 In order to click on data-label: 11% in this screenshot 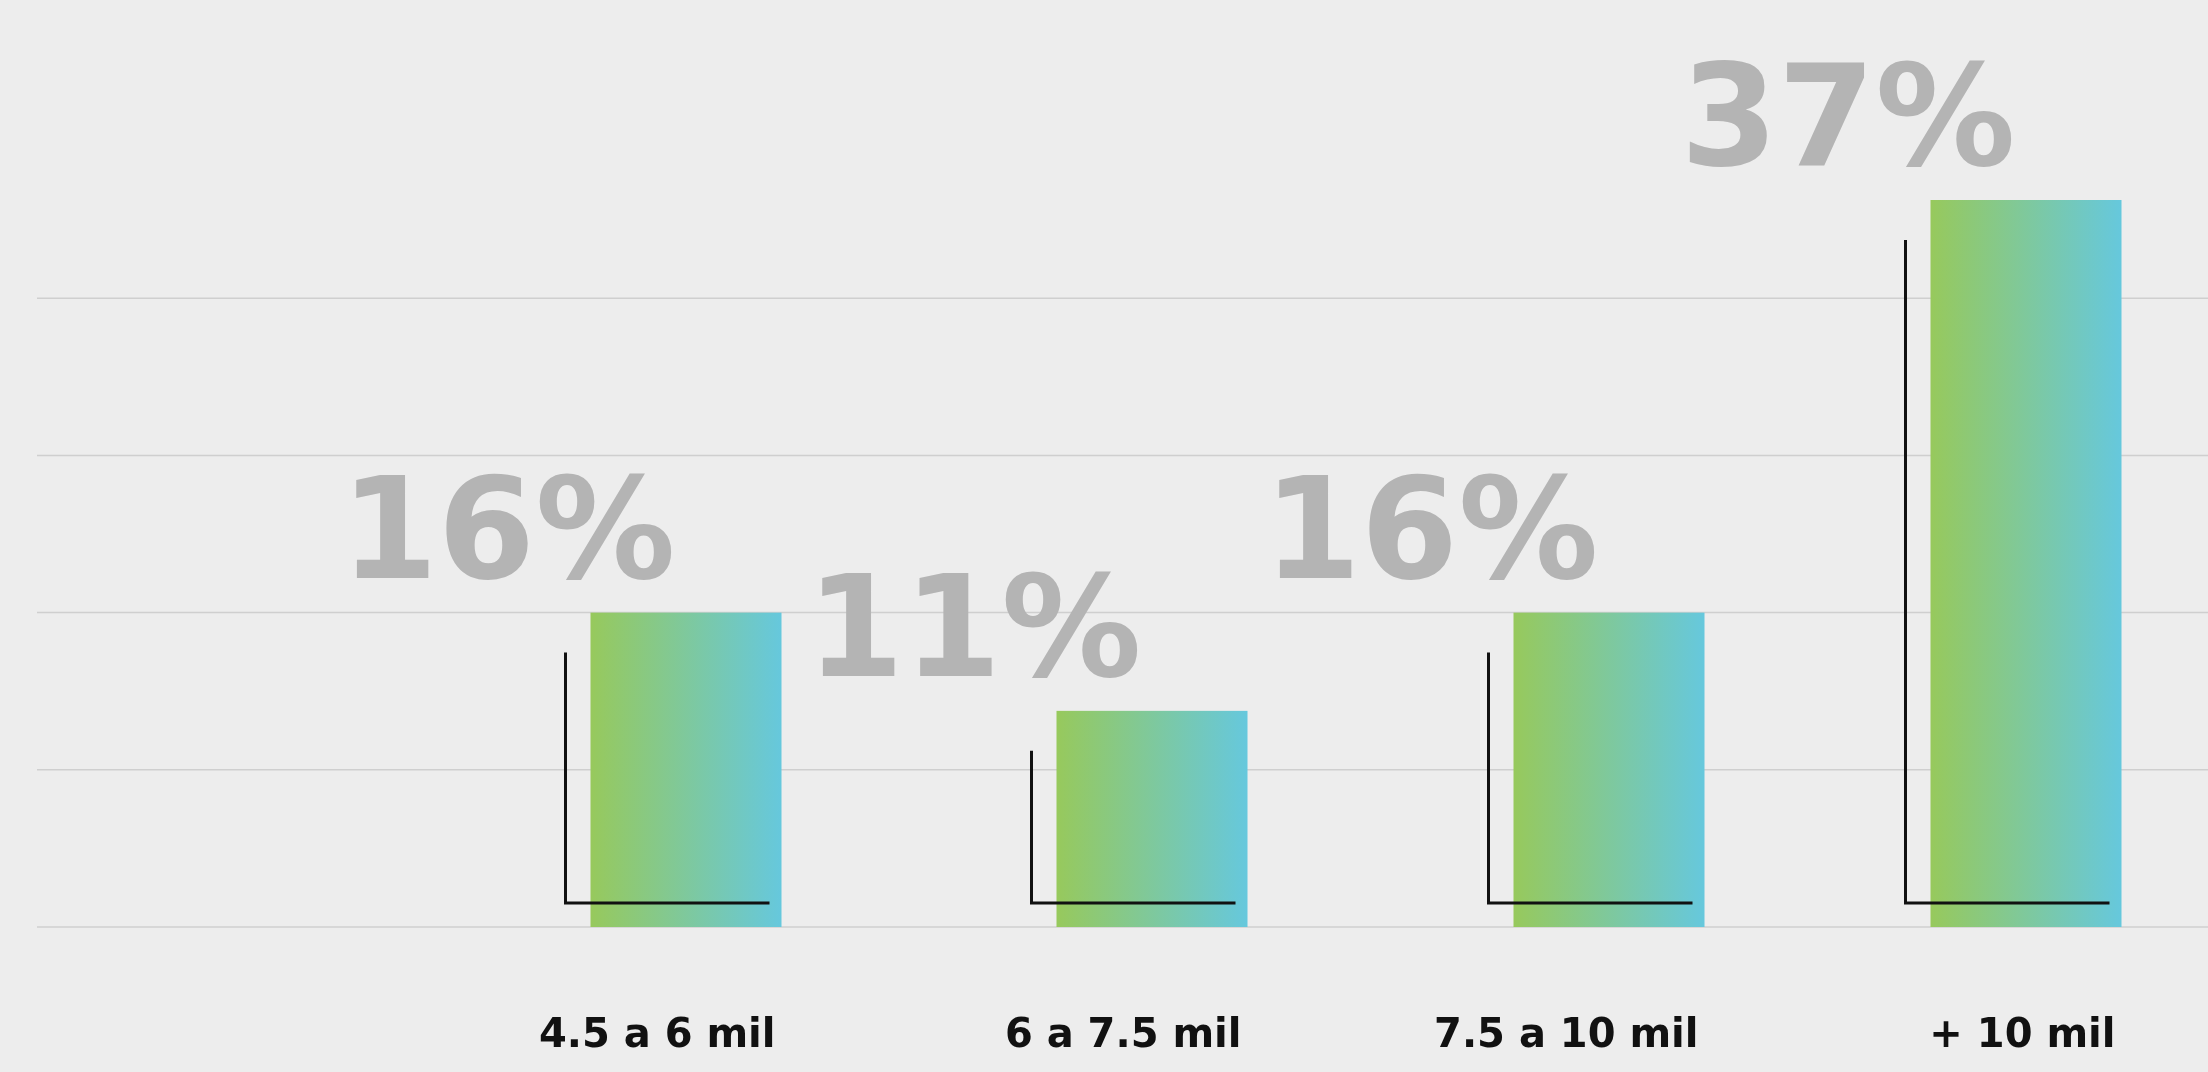, I will do `click(974, 627)`.